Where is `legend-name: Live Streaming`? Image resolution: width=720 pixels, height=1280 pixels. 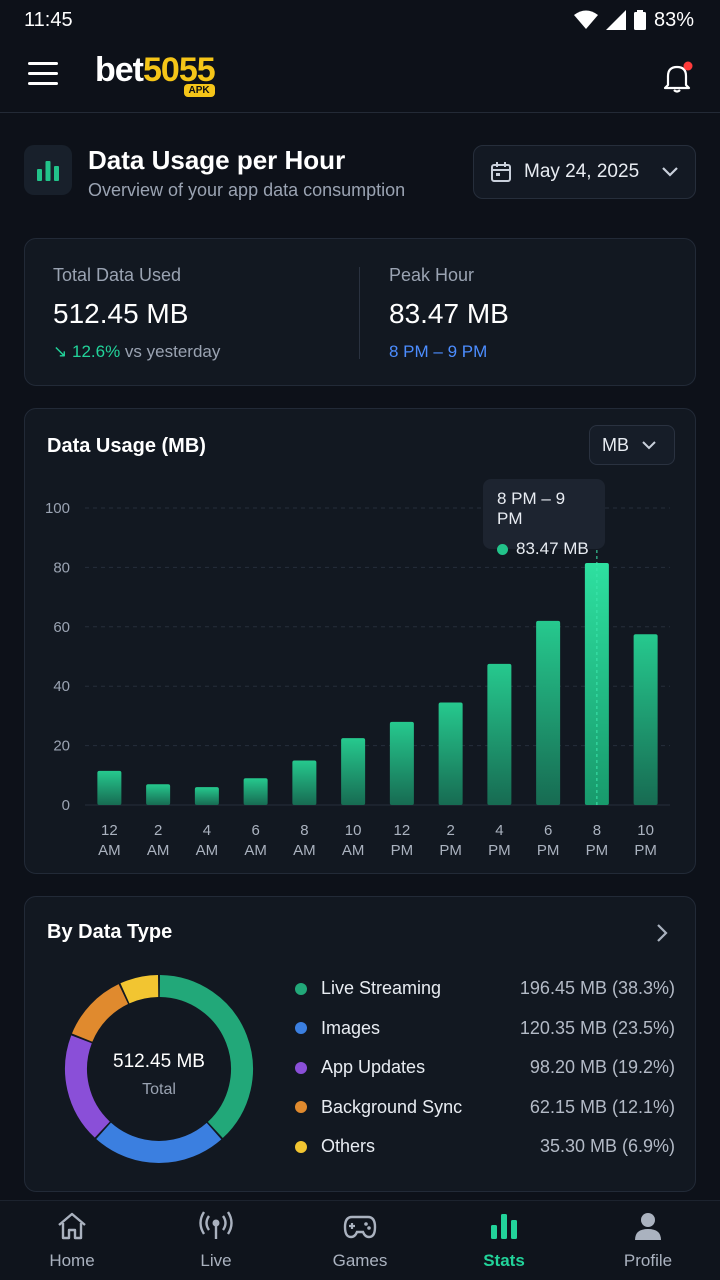 legend-name: Live Streaming is located at coordinates (381, 988).